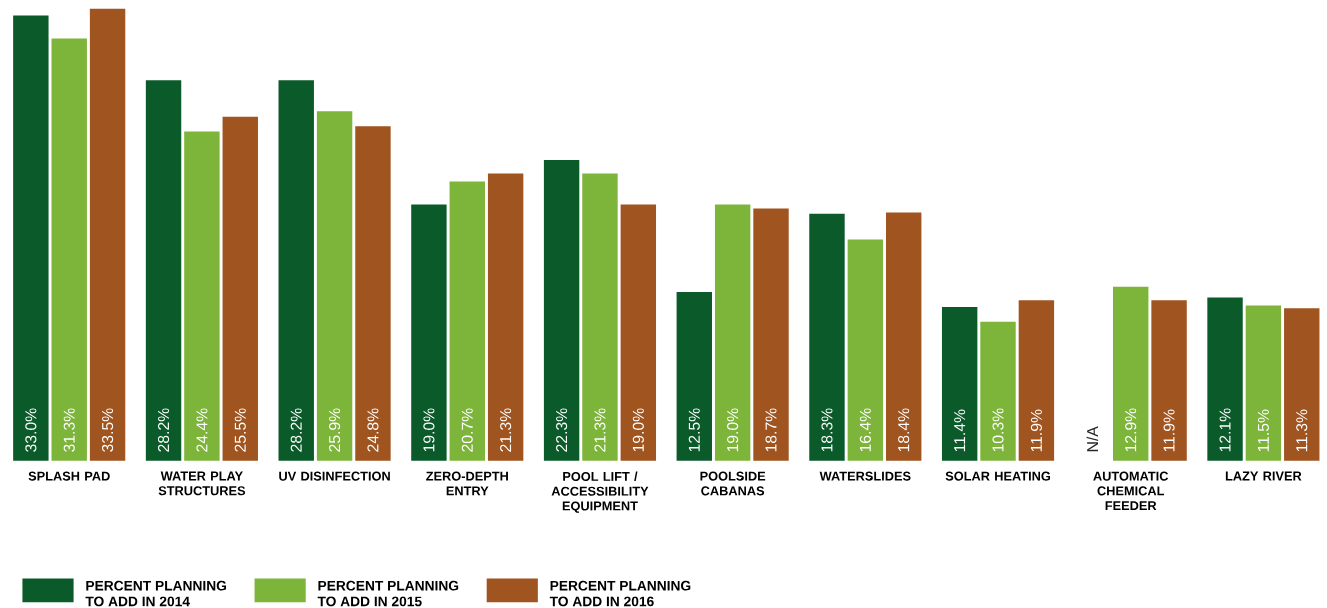  Describe the element at coordinates (1131, 430) in the screenshot. I see `data-label: 12.9%` at that location.